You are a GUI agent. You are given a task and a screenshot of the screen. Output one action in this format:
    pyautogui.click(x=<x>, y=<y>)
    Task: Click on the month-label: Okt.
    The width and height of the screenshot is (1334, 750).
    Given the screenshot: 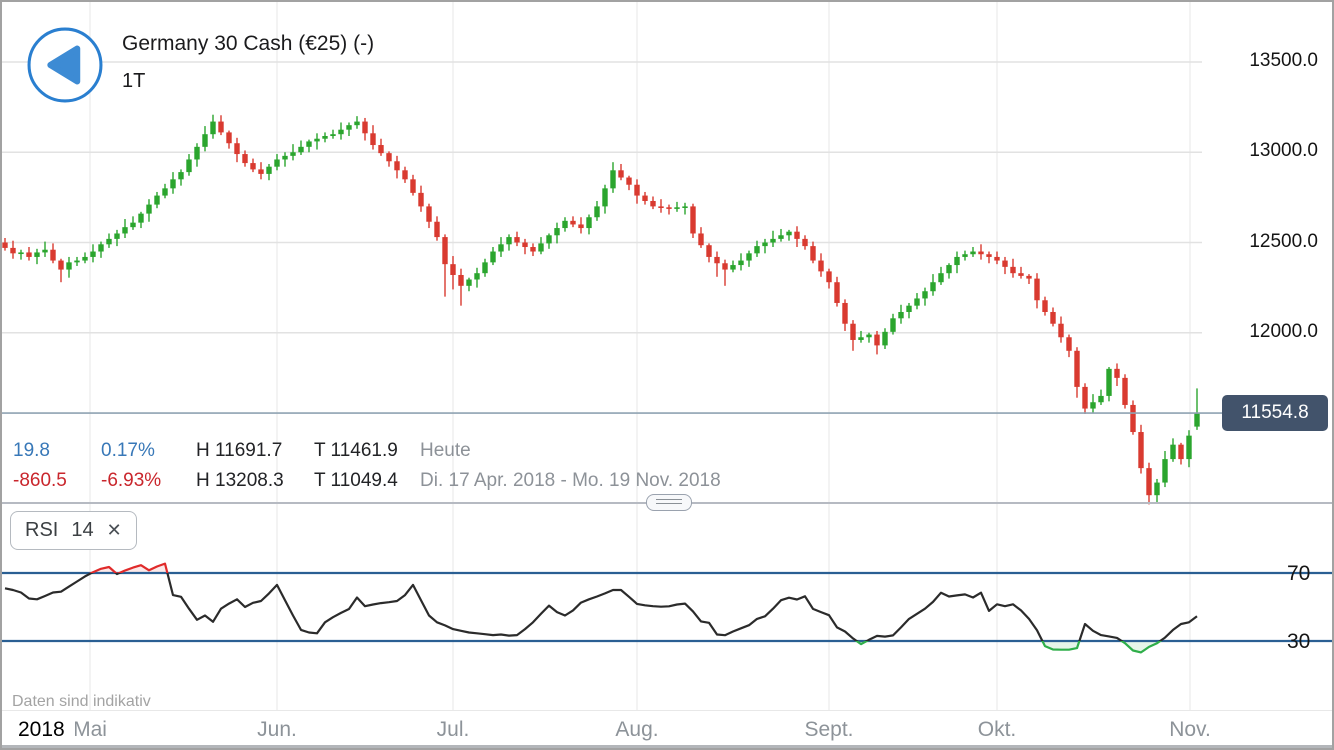 What is the action you would take?
    pyautogui.click(x=997, y=729)
    